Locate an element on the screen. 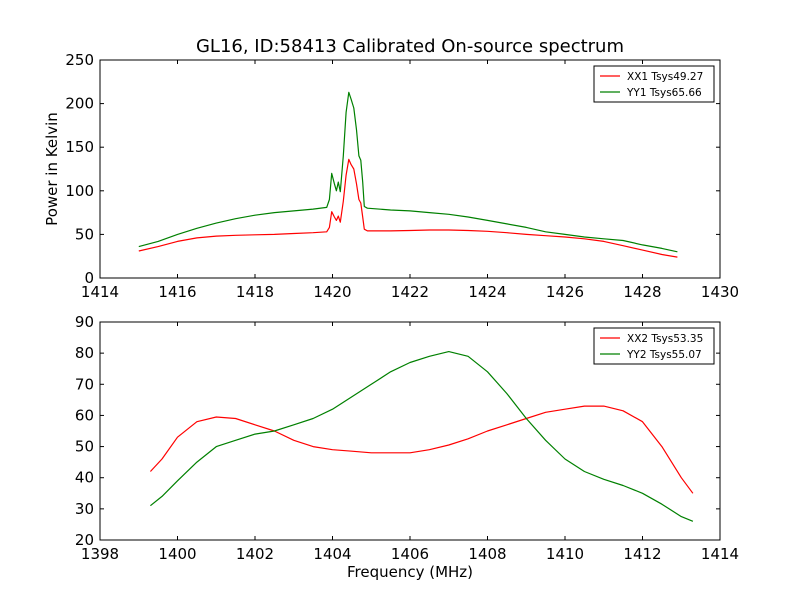  y-tick-label: 200 is located at coordinates (79, 104).